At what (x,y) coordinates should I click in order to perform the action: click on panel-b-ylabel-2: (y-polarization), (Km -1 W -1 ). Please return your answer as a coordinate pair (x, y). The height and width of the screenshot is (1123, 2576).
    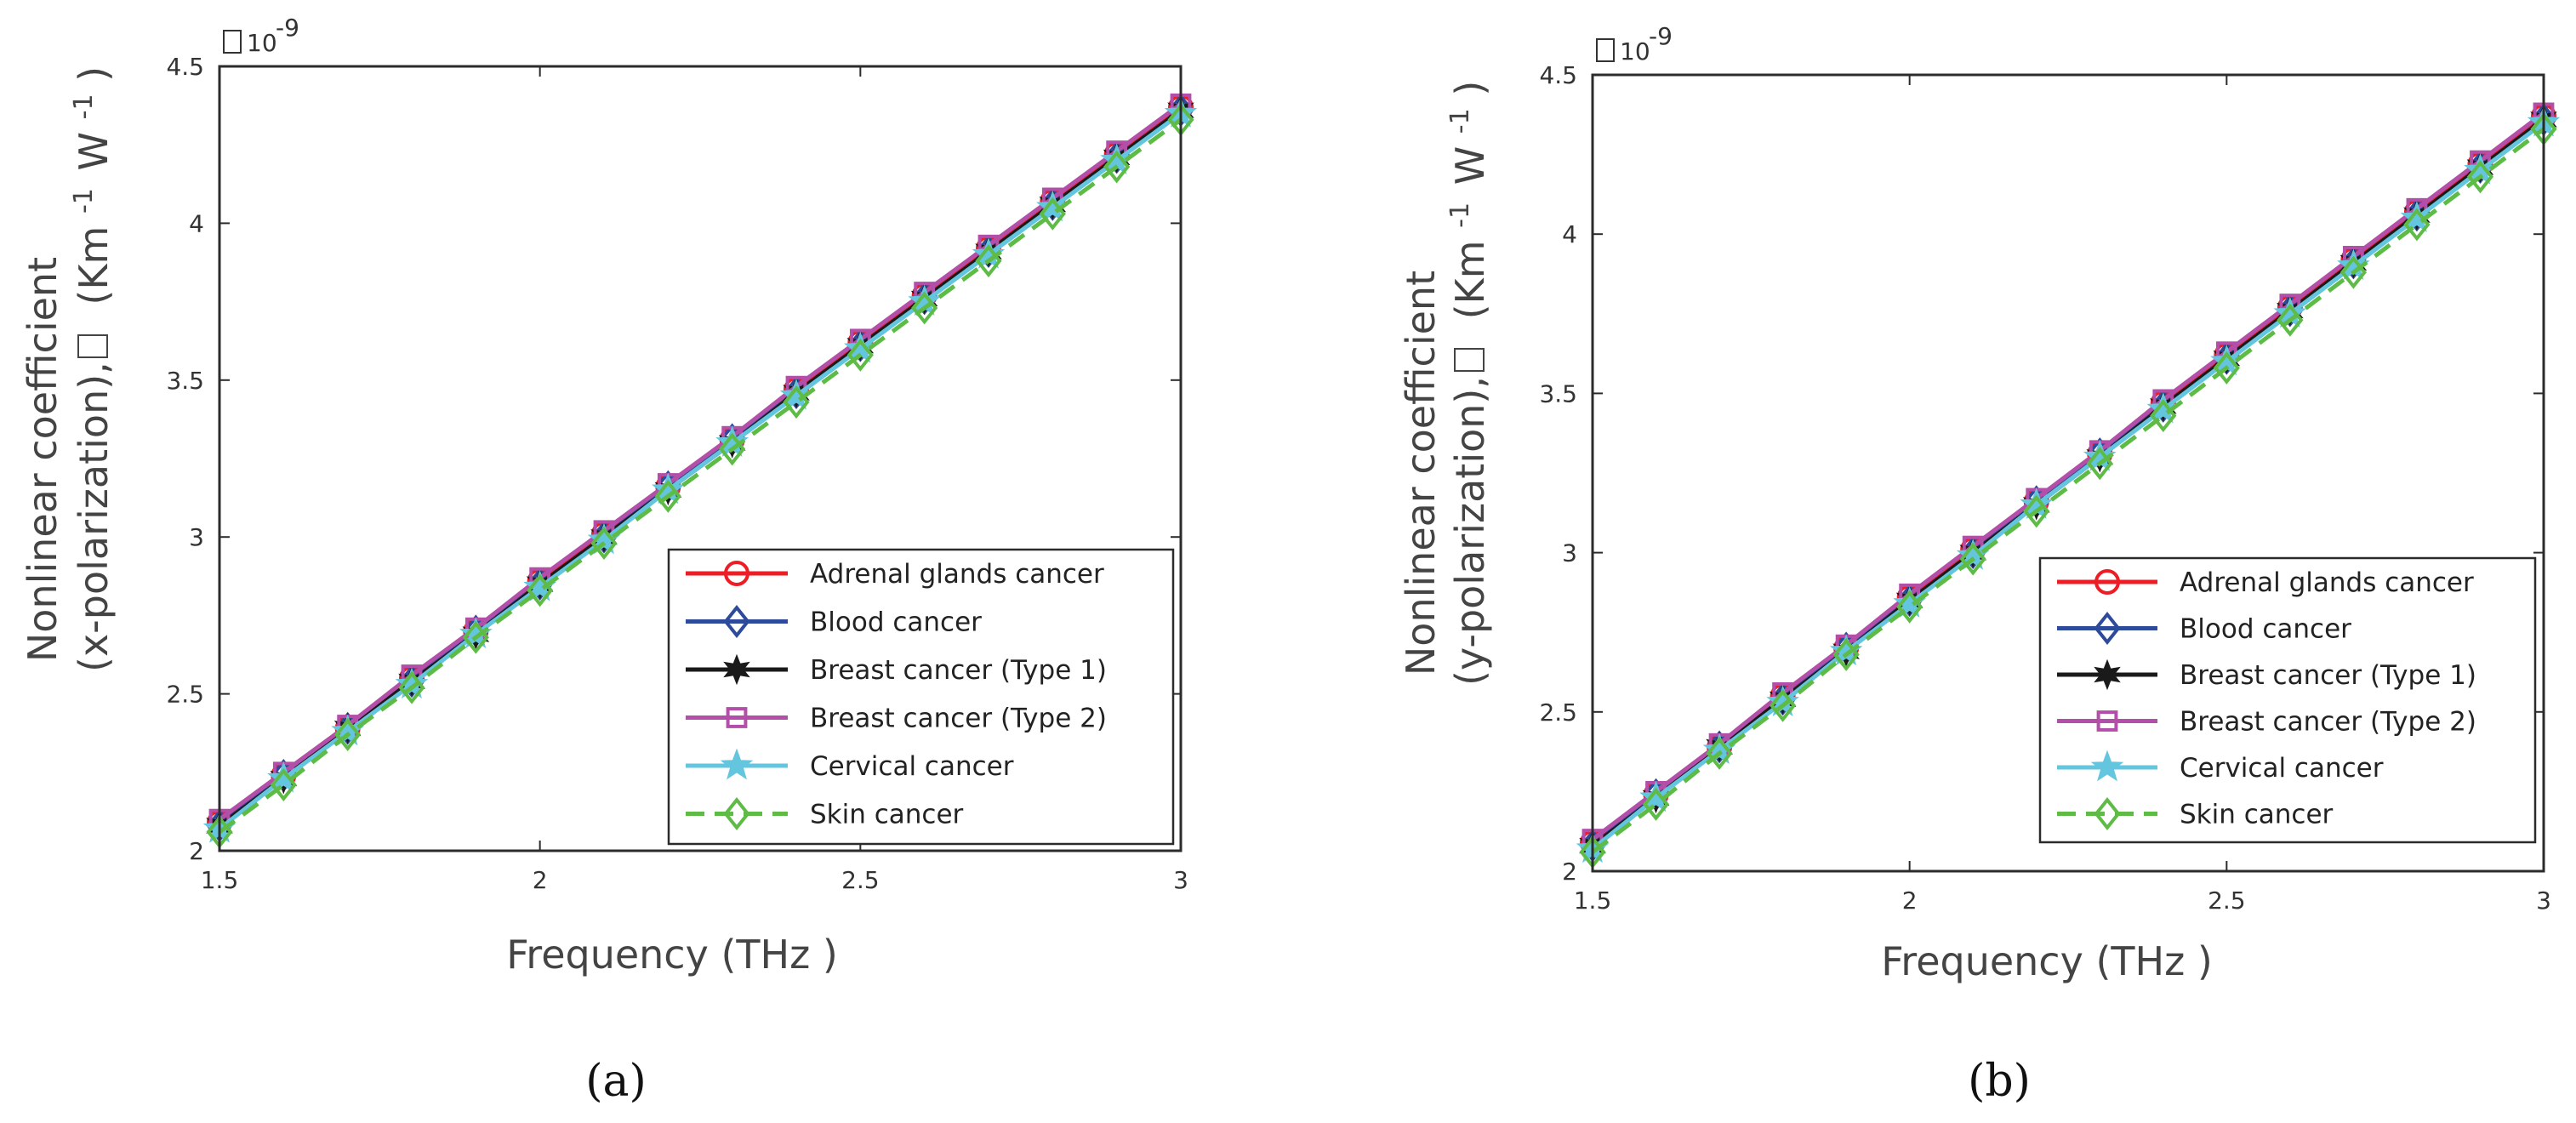
    Looking at the image, I should click on (1462, 383).